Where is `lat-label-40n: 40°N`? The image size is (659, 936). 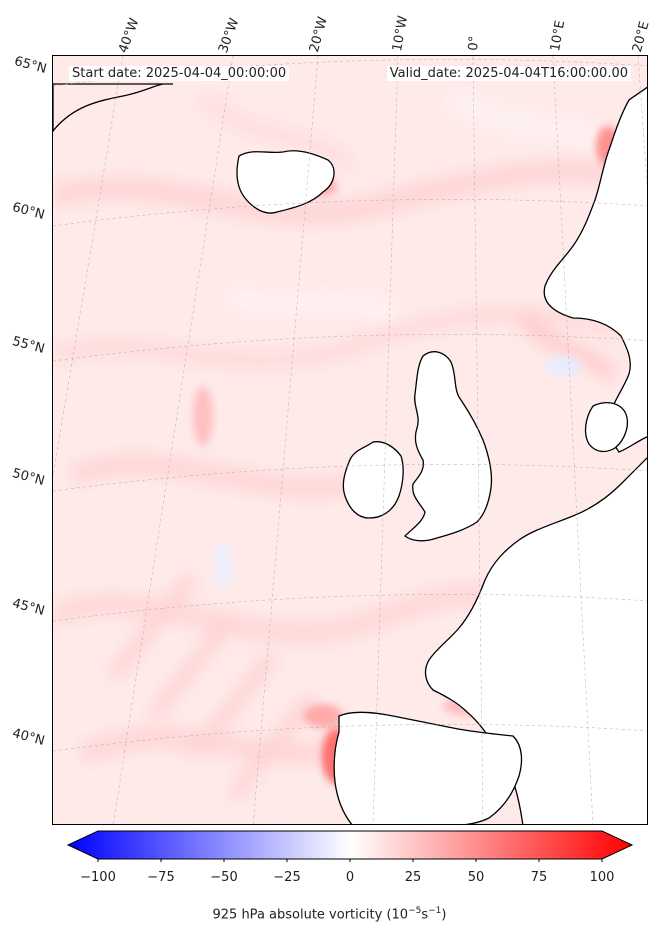 lat-label-40n: 40°N is located at coordinates (28, 737).